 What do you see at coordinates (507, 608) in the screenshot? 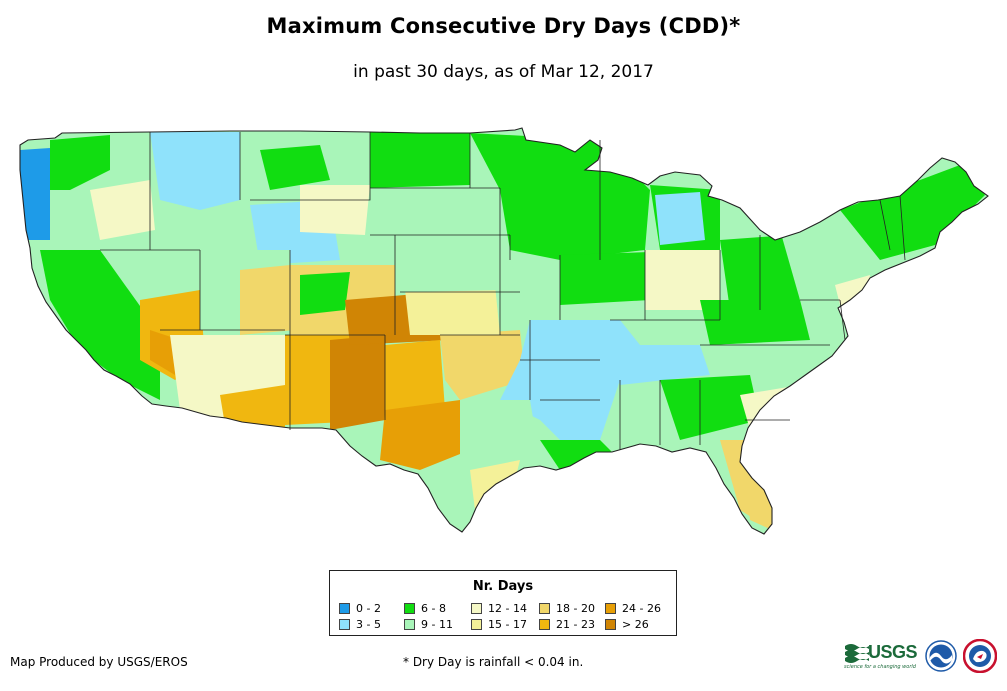
I see `legend-label: 12 - 14` at bounding box center [507, 608].